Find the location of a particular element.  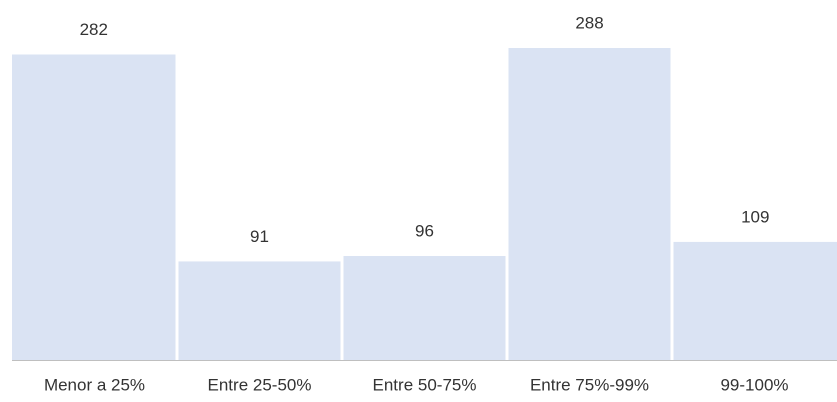

data-label: 282 is located at coordinates (94, 29).